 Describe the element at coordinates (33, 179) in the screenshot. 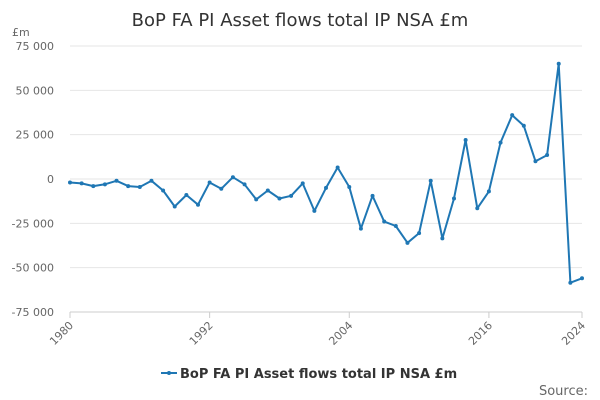

I see `y-axis-ticks: 75 000 50 000 25 000 0 -25 000 -50 000 -75 000` at that location.